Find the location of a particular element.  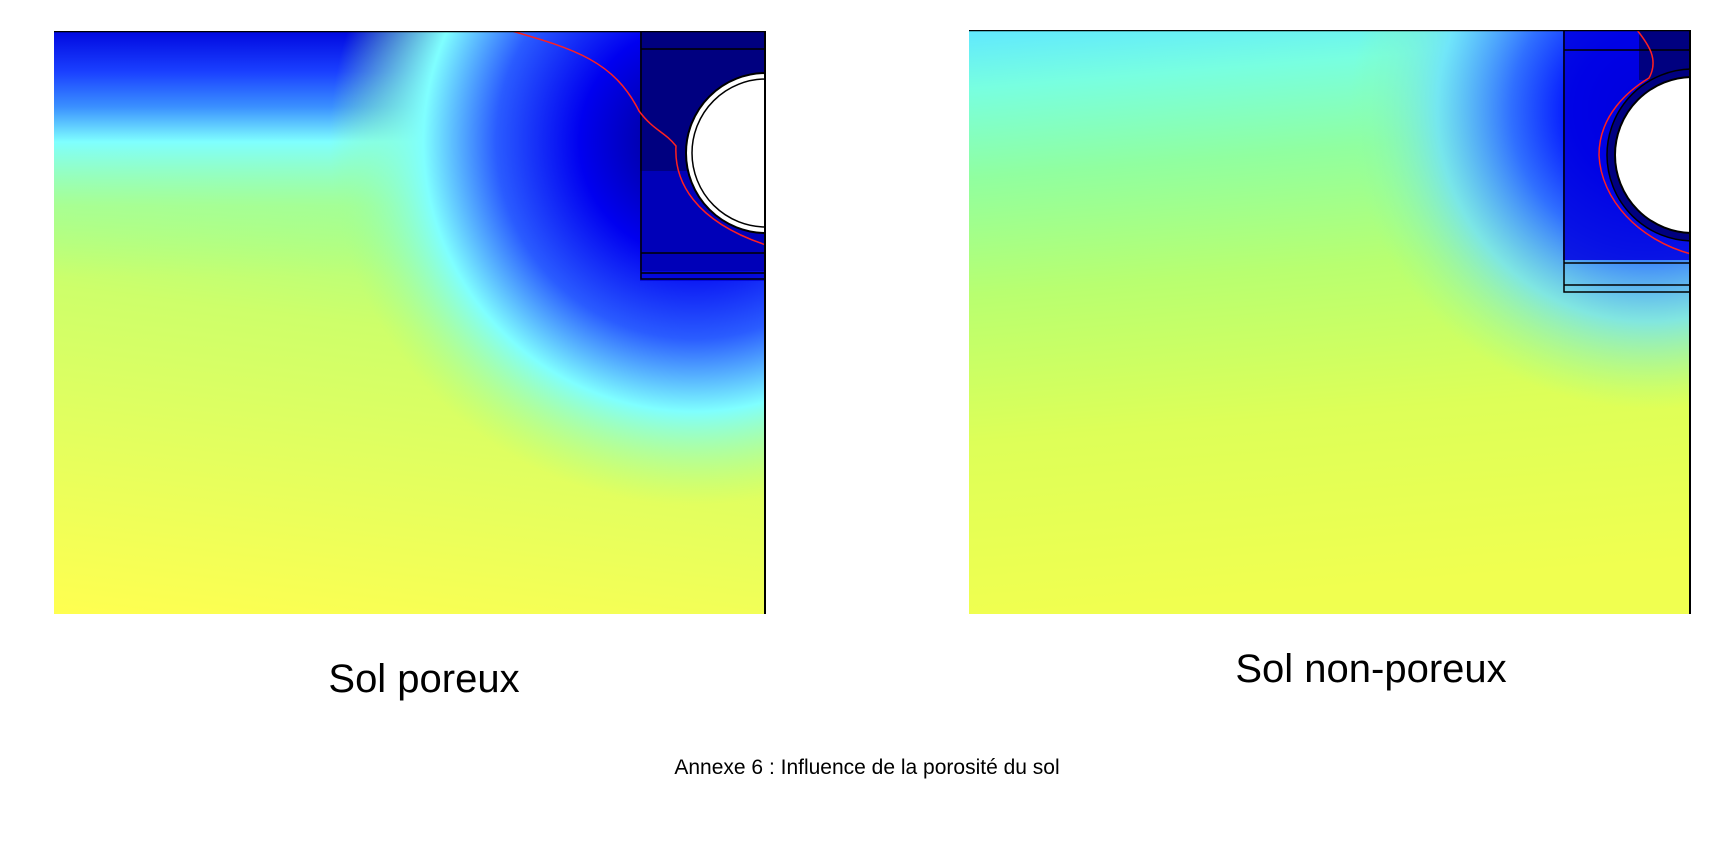

label-sol-poreux: Sol poreux is located at coordinates (424, 679).